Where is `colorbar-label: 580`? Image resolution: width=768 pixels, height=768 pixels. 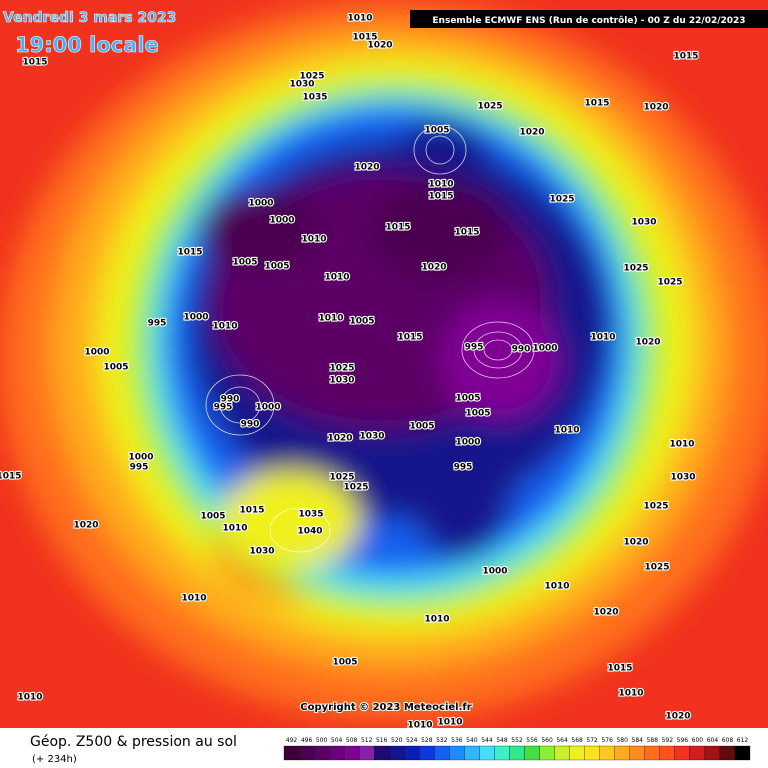 colorbar-label: 580 is located at coordinates (622, 740).